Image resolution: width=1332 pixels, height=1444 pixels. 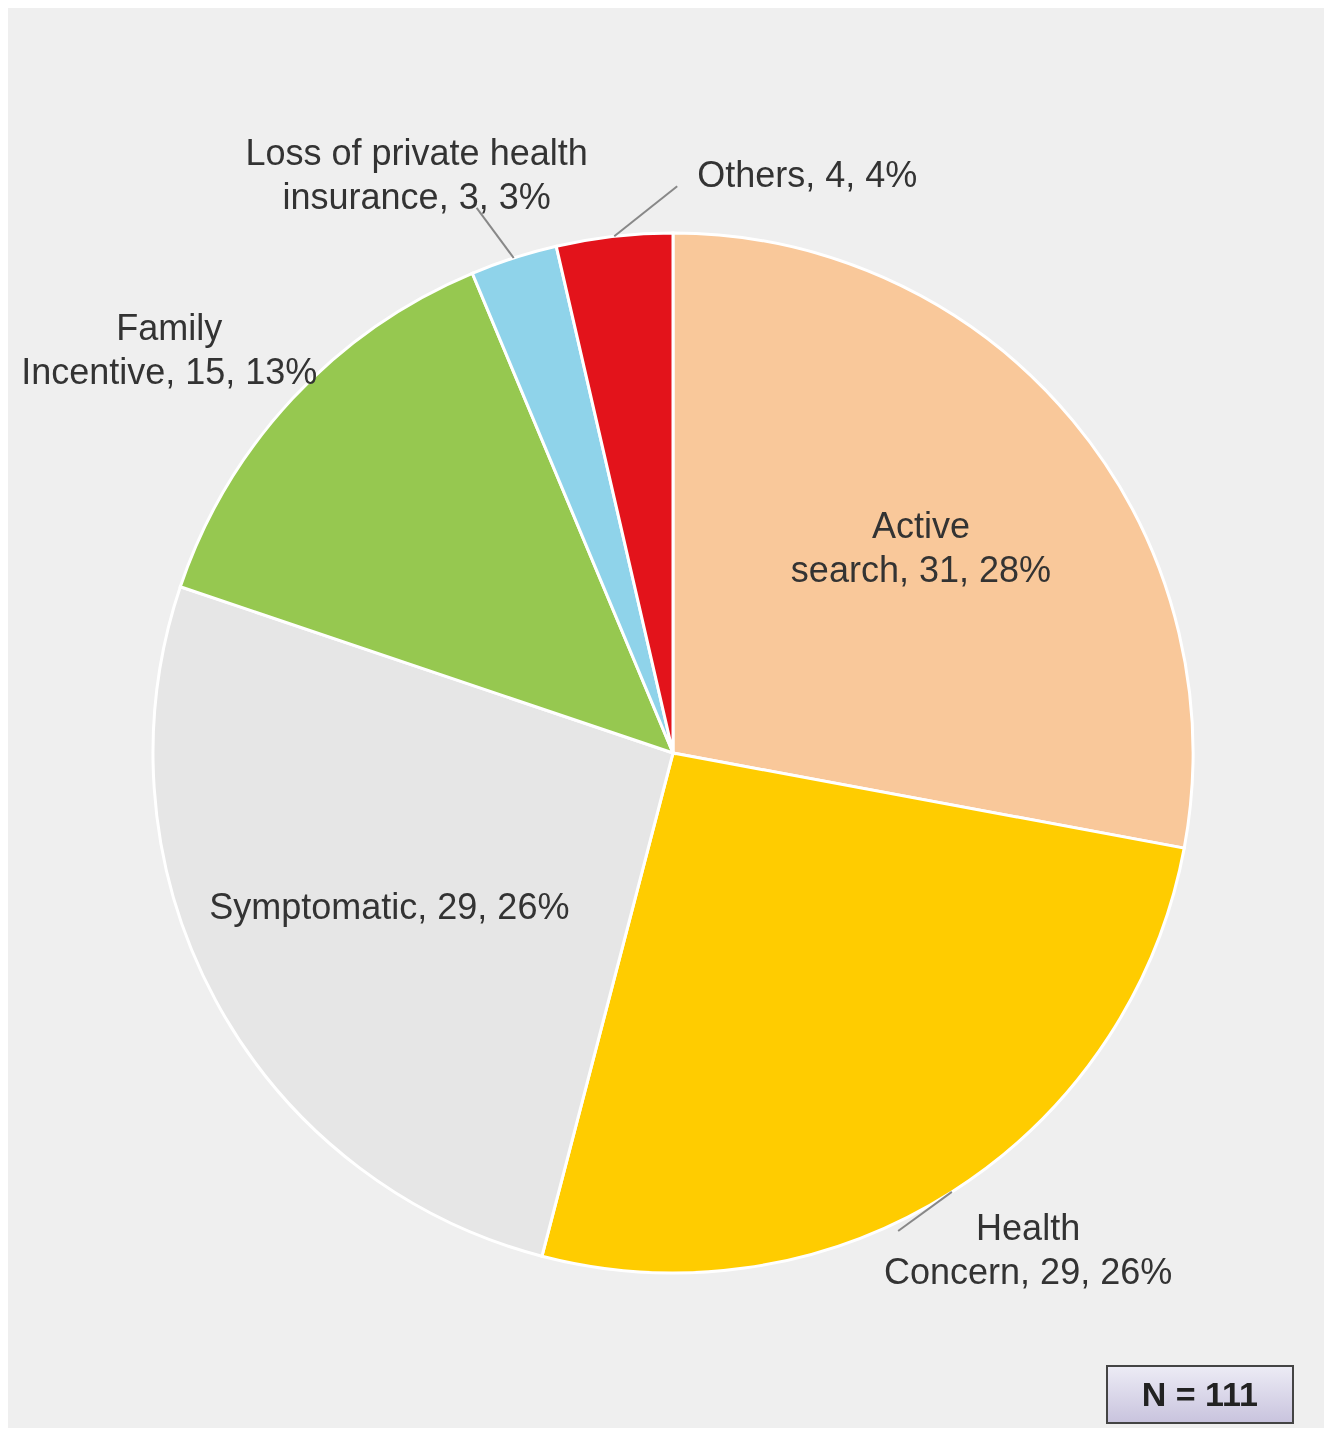 What do you see at coordinates (1199, 1394) in the screenshot?
I see `text: N = 111` at bounding box center [1199, 1394].